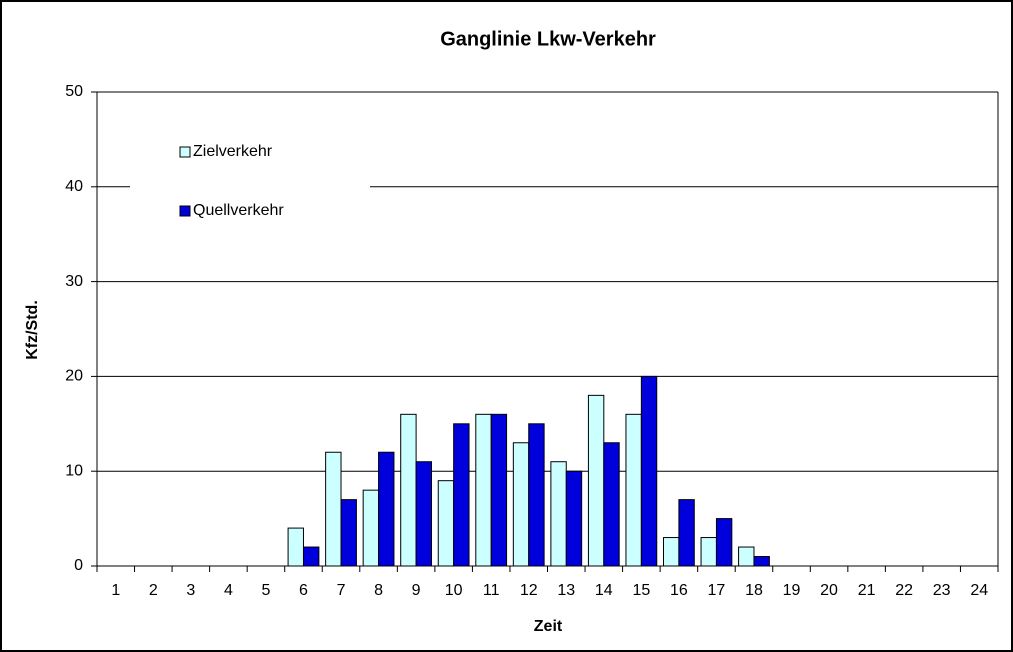 The height and width of the screenshot is (652, 1013). I want to click on x-tick-label: 10, so click(454, 590).